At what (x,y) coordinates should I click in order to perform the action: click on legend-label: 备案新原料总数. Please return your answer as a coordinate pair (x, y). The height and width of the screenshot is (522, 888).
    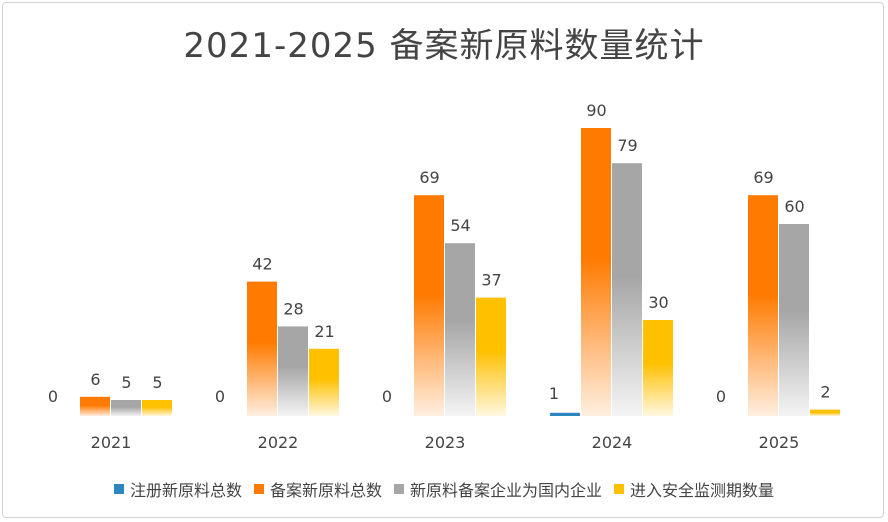
    Looking at the image, I should click on (325, 490).